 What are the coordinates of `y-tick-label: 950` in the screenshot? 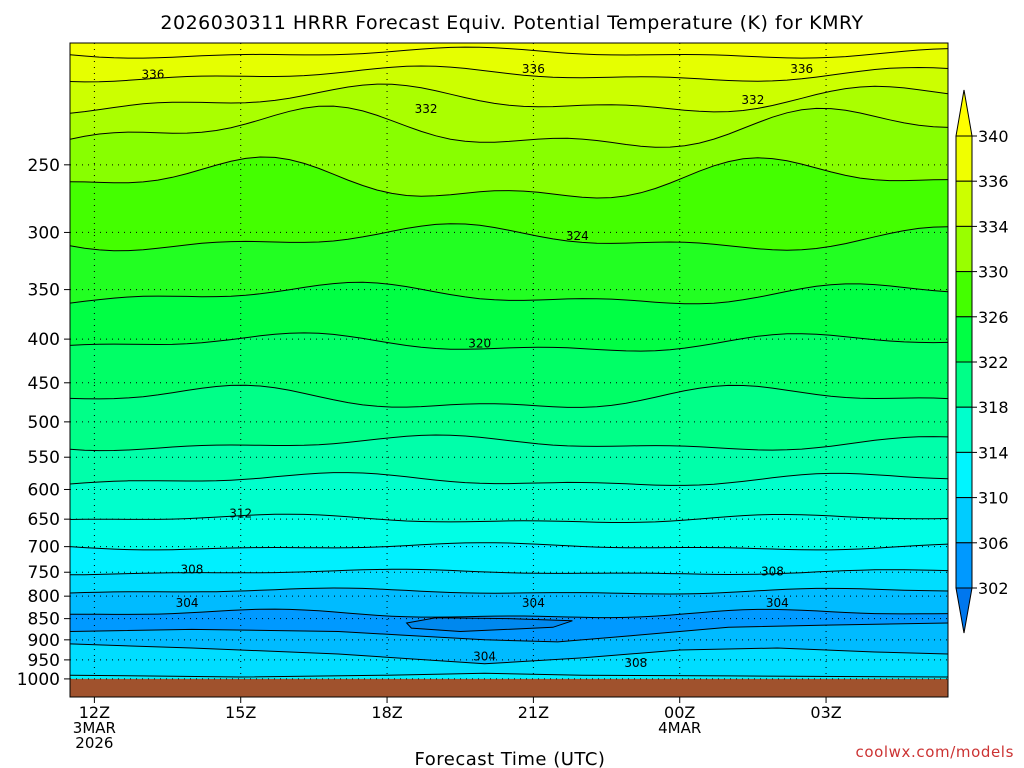 It's located at (44, 661).